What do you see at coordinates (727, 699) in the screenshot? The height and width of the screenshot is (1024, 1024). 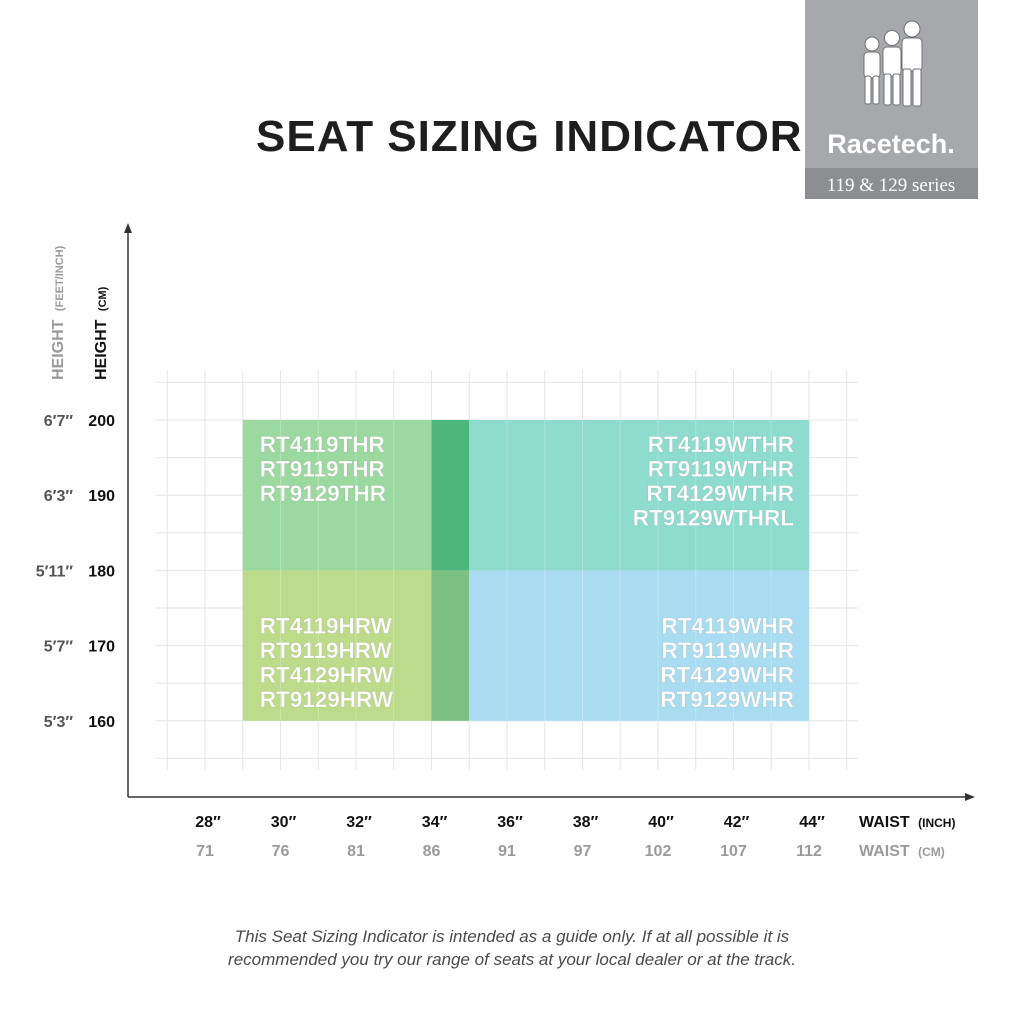 I see `seat-model-label: RT9129WHR` at bounding box center [727, 699].